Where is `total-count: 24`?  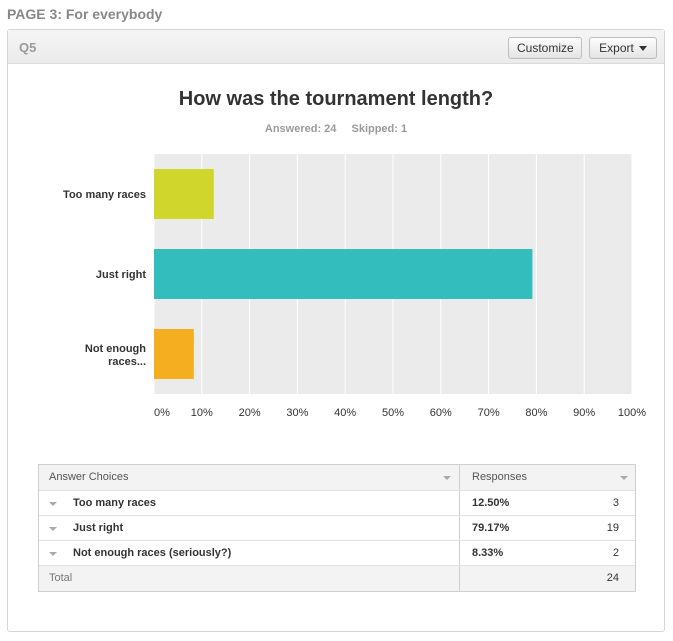 total-count: 24 is located at coordinates (612, 578).